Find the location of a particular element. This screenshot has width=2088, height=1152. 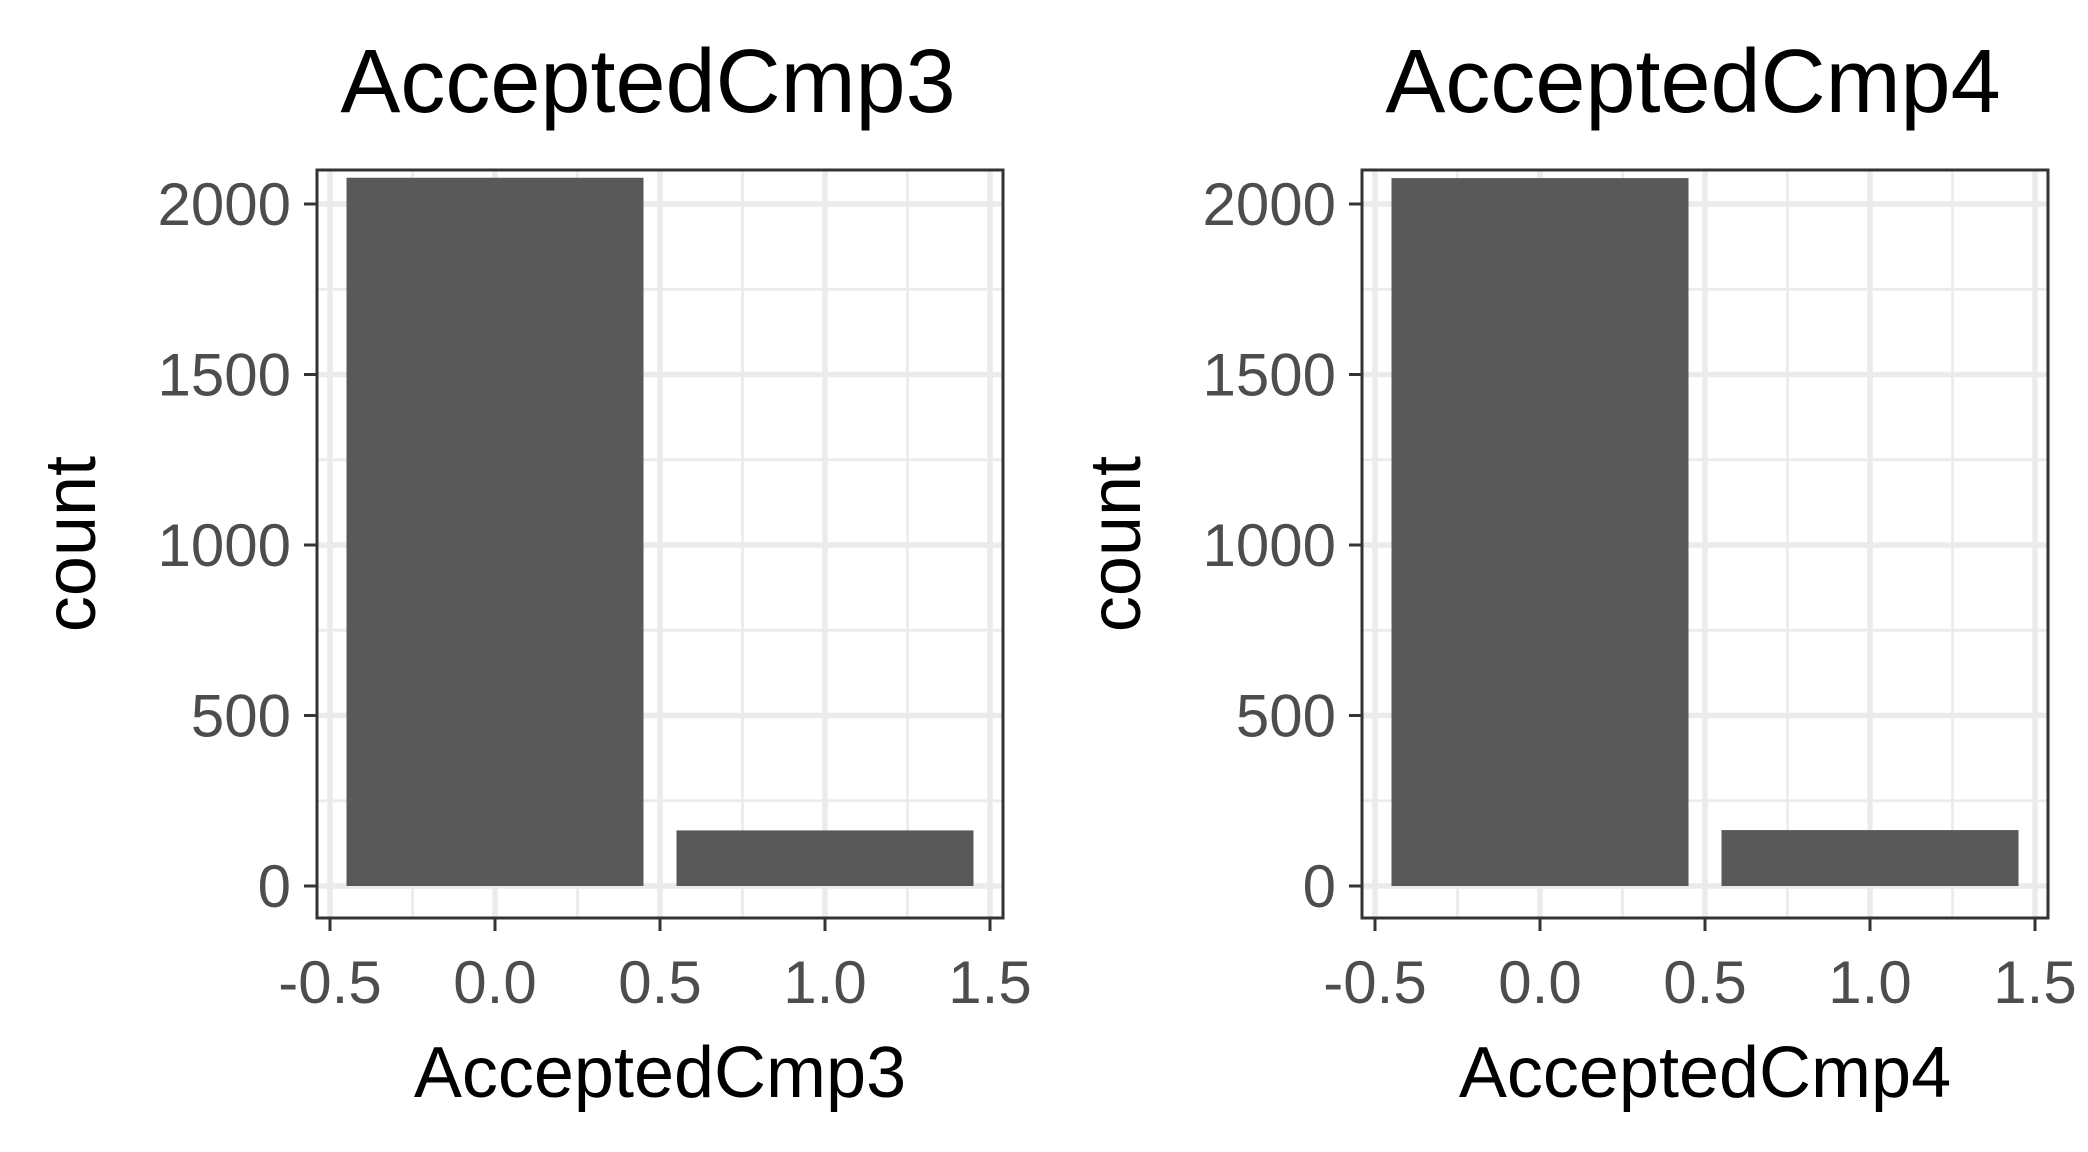

chart-title: AcceptedCmp3 is located at coordinates (647, 82).